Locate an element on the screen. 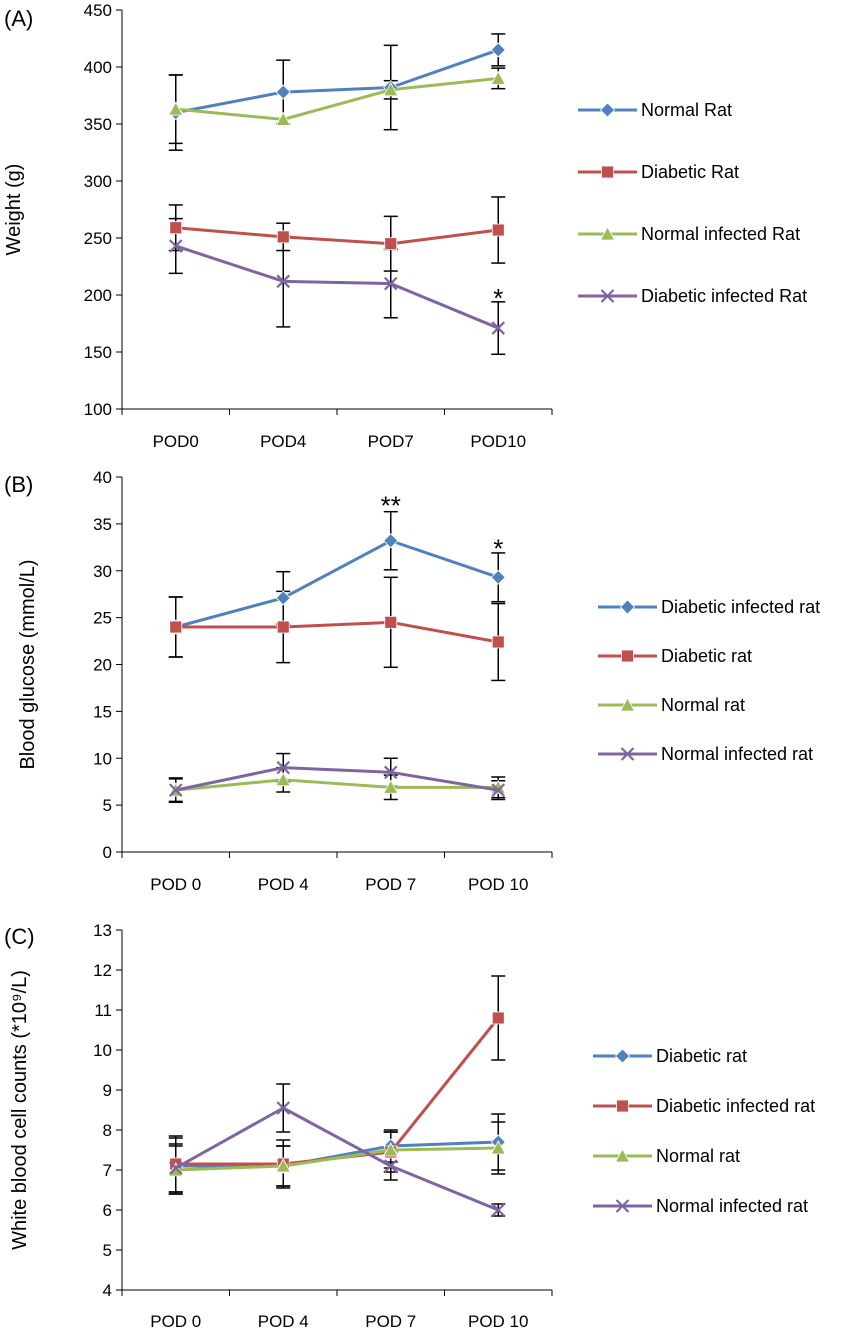  y-tick-label: 8 is located at coordinates (107, 1130).